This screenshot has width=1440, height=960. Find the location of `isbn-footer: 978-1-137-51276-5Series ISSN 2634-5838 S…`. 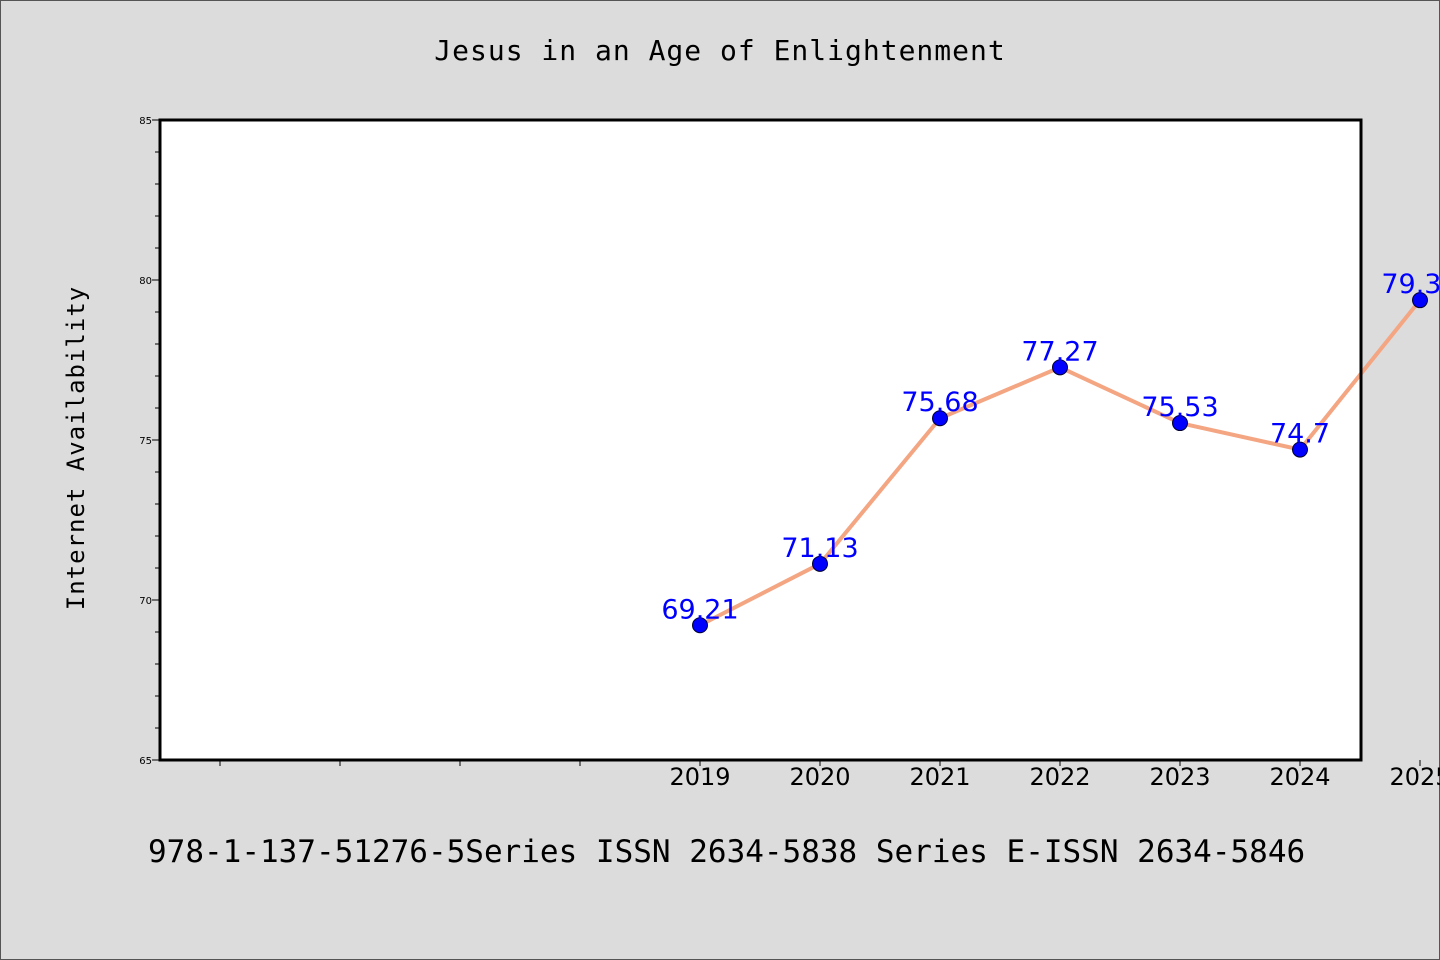

isbn-footer: 978-1-137-51276-5Series ISSN 2634-5838 S… is located at coordinates (727, 852).